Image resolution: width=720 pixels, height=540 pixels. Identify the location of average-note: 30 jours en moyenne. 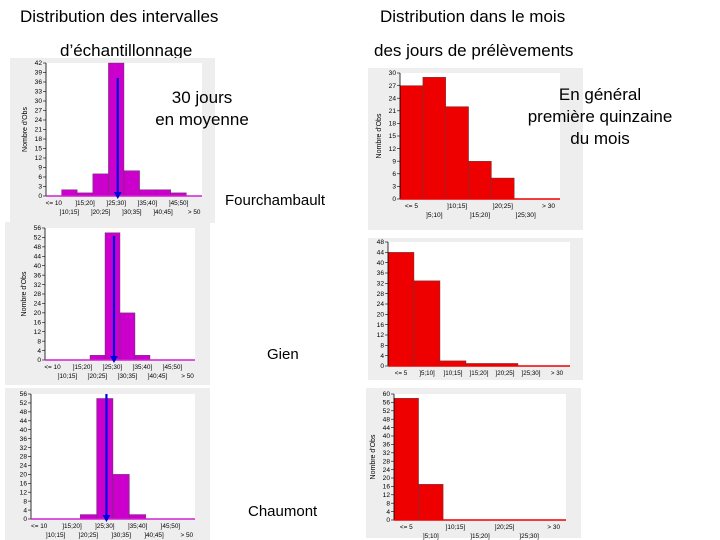
(202, 109).